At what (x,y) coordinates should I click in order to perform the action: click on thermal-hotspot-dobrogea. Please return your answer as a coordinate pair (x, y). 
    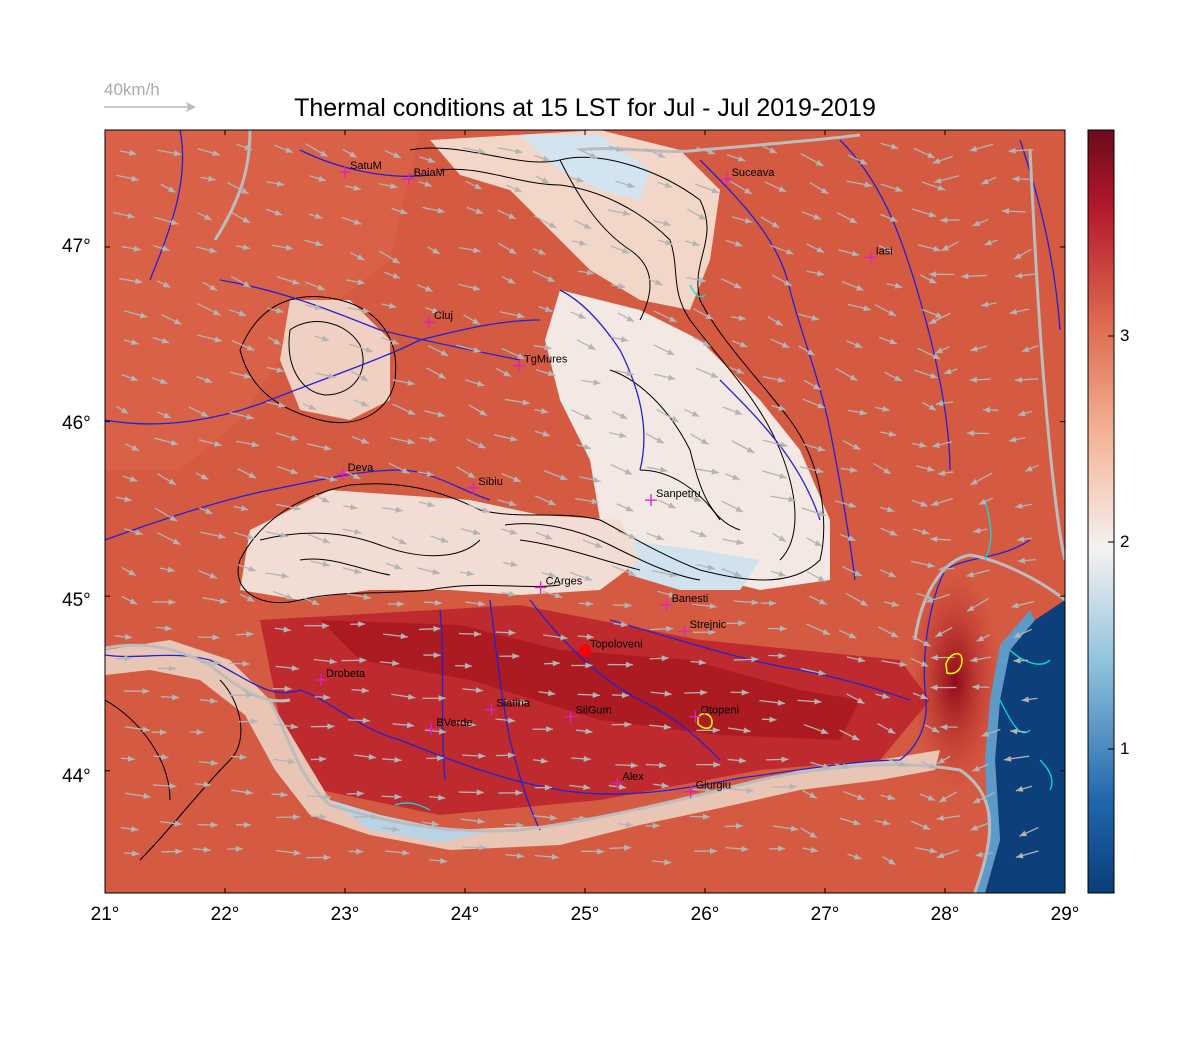
    Looking at the image, I should click on (955, 680).